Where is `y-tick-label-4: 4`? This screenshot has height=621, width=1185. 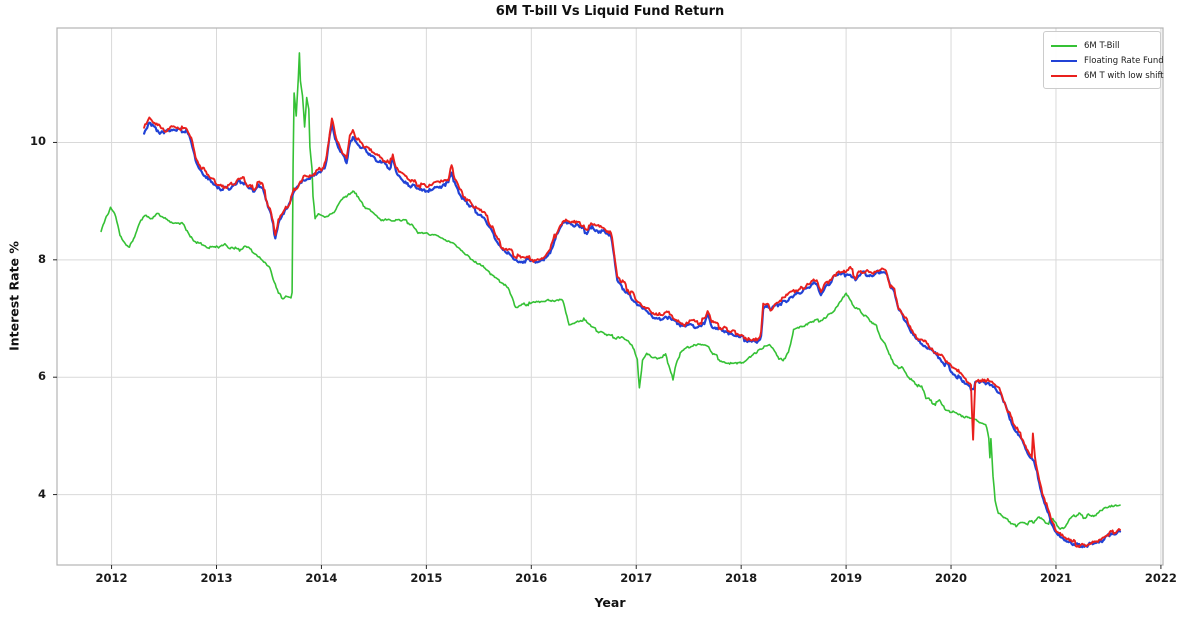
y-tick-label-4: 4 is located at coordinates (41, 493).